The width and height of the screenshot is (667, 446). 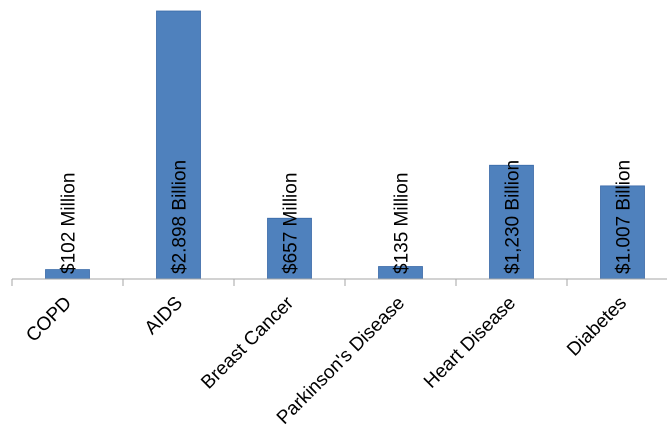 What do you see at coordinates (597, 327) in the screenshot?
I see `category-label: Diabetes` at bounding box center [597, 327].